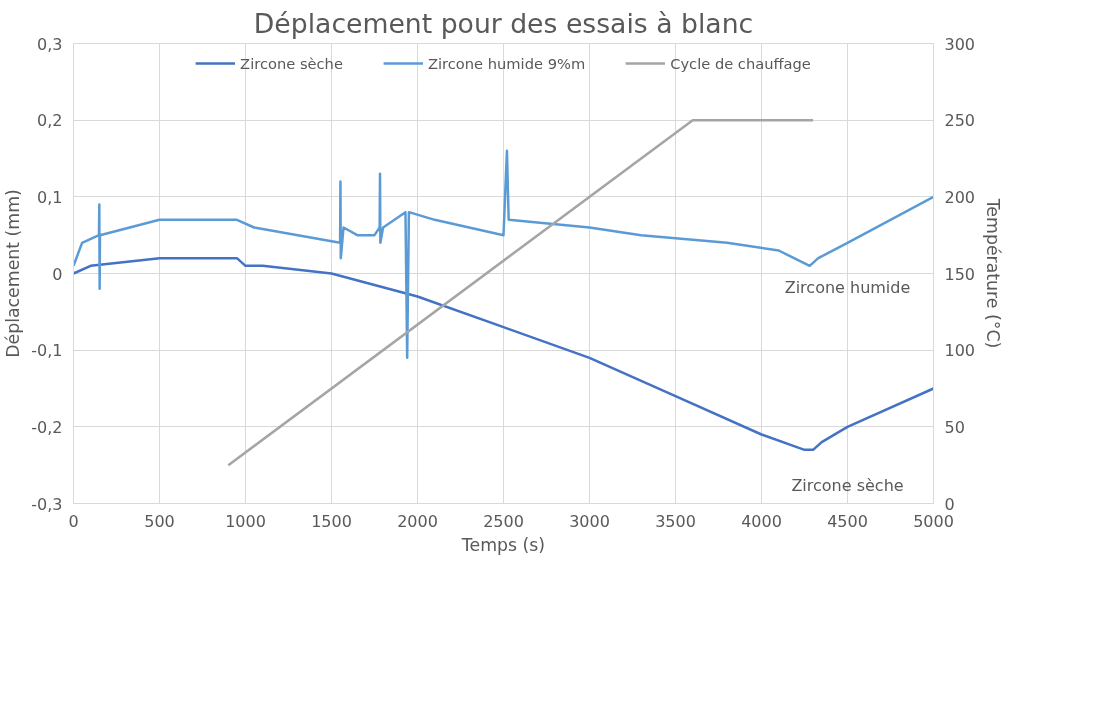 This screenshot has width=1098, height=702. Describe the element at coordinates (960, 351) in the screenshot. I see `y2-tick-label: 100` at that location.